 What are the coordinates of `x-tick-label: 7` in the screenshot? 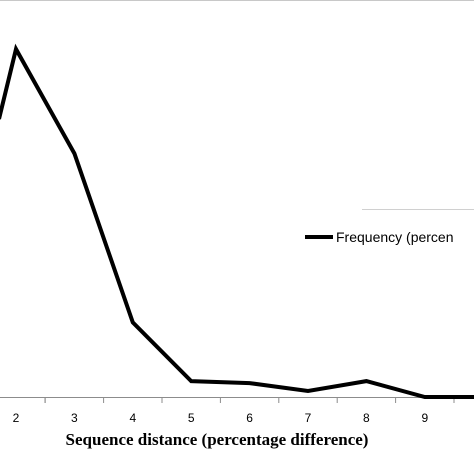 It's located at (308, 418).